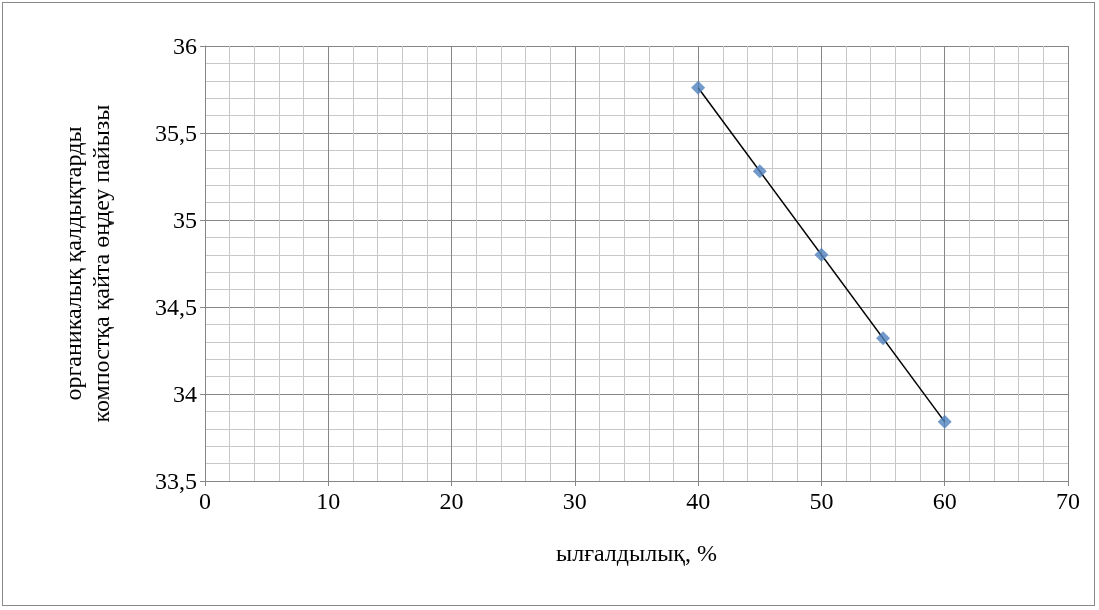 The width and height of the screenshot is (1099, 610). Describe the element at coordinates (176, 481) in the screenshot. I see `y-tick-label: 33,5` at that location.